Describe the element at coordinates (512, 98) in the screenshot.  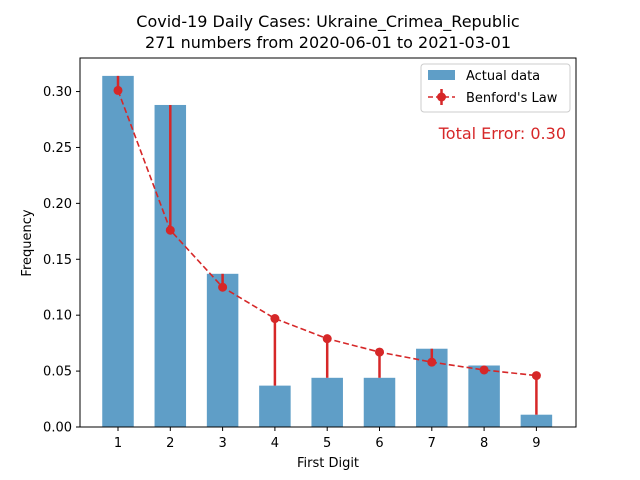
I see `legend-label-benford: Benford's Law` at that location.